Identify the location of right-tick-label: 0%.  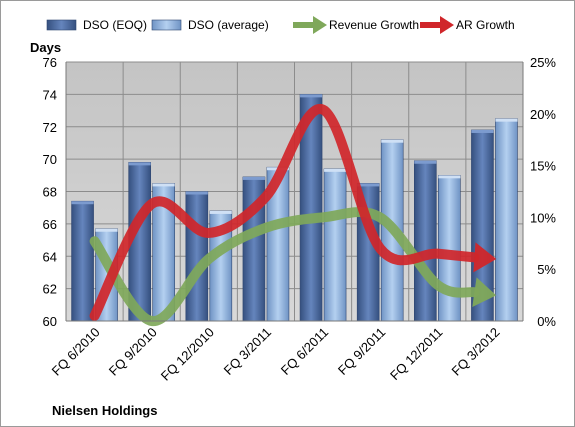
(546, 321).